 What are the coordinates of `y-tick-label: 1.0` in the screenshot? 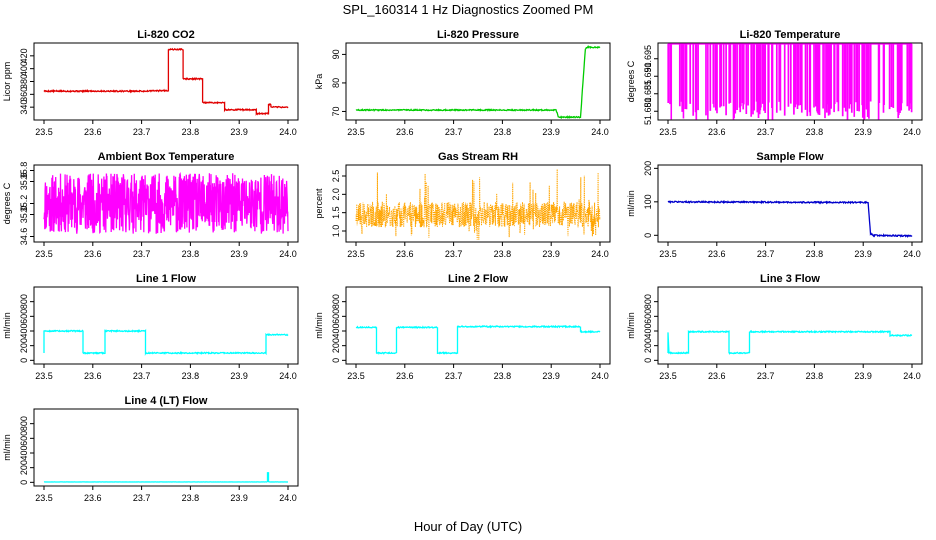 It's located at (336, 231).